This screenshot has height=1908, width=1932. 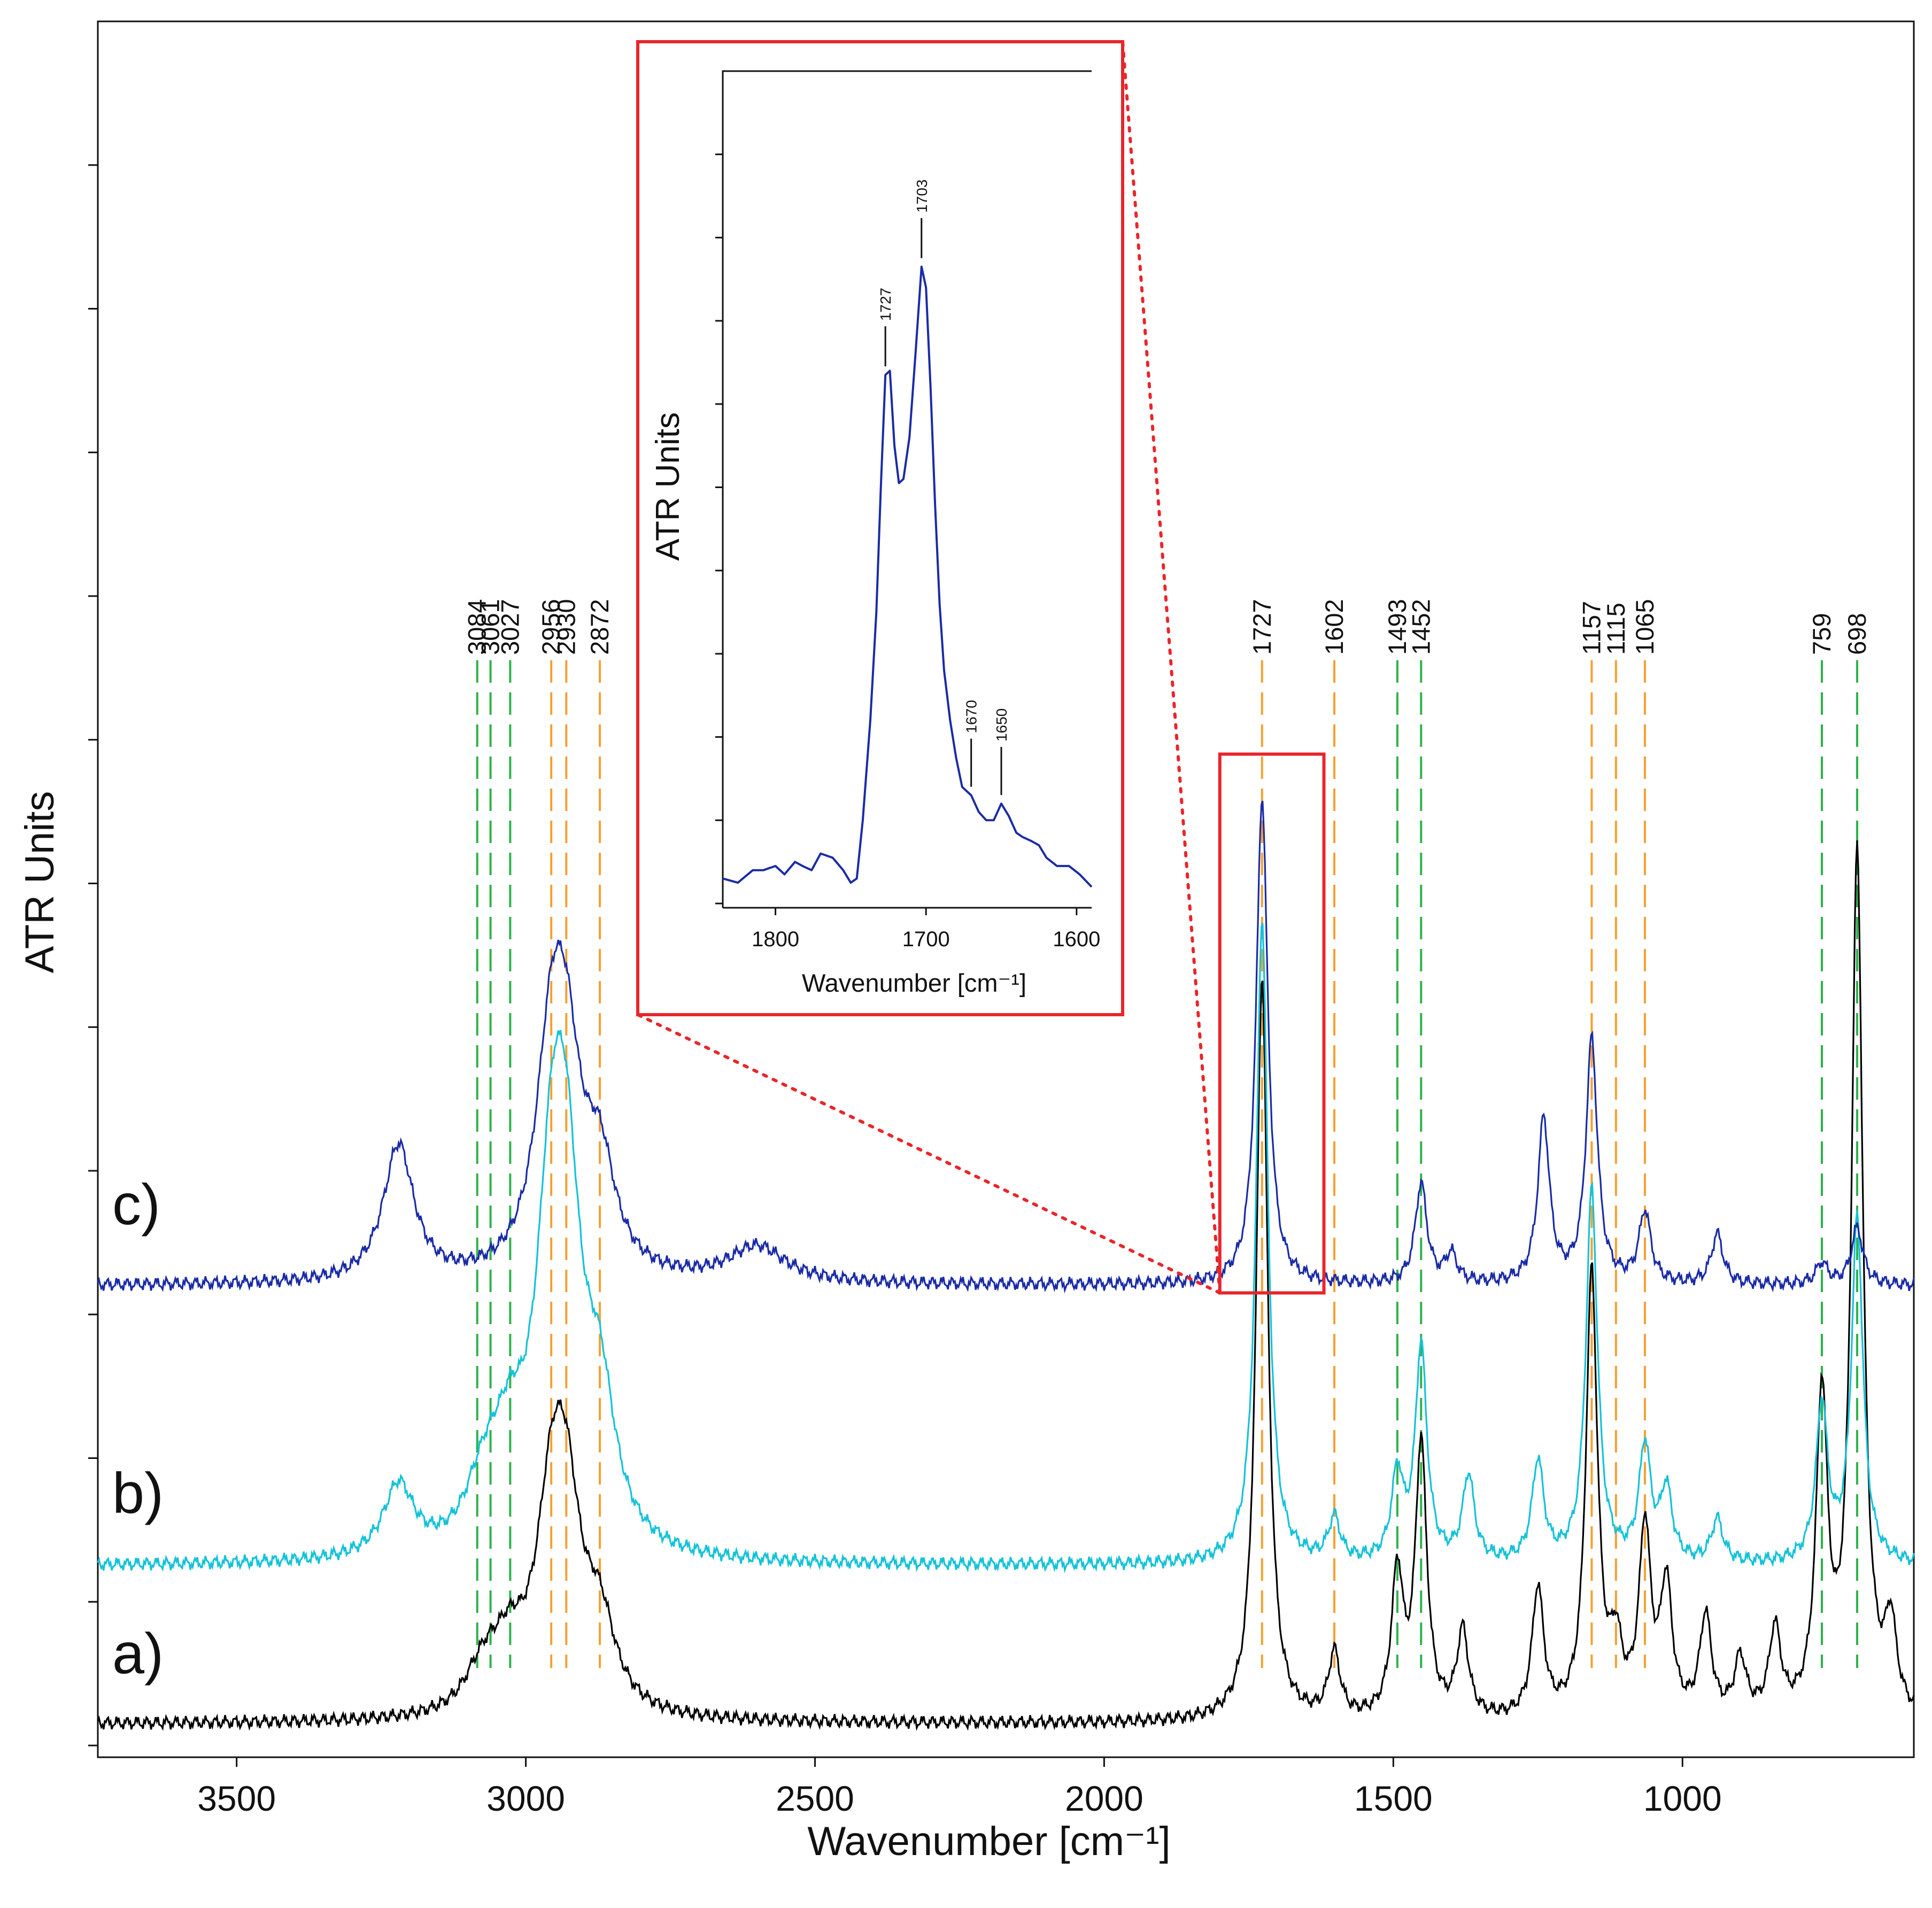 I want to click on inset-axes, so click(x=907, y=489).